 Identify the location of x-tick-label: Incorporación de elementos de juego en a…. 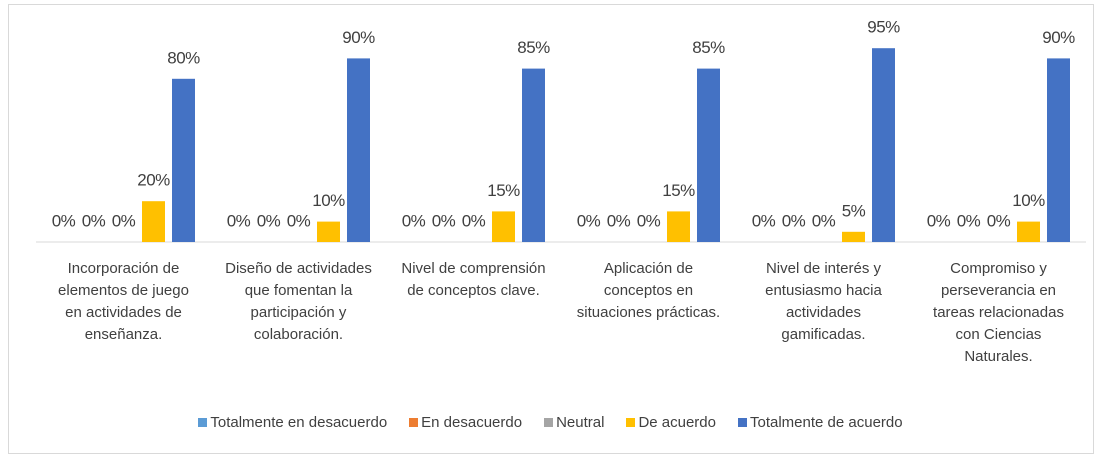
(123, 301).